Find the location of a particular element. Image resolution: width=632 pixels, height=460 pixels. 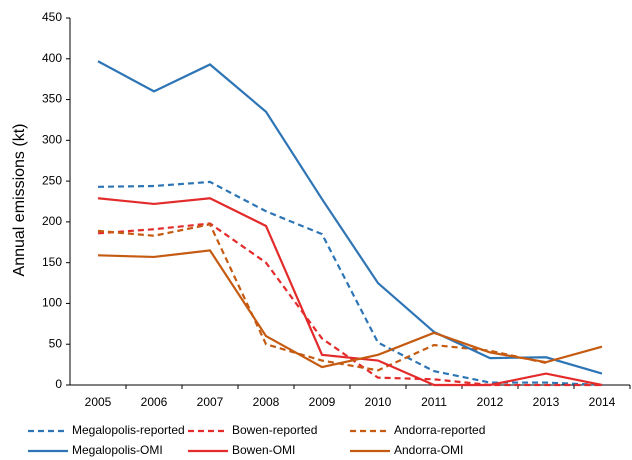

legend-label: Andorra-reported is located at coordinates (439, 430).